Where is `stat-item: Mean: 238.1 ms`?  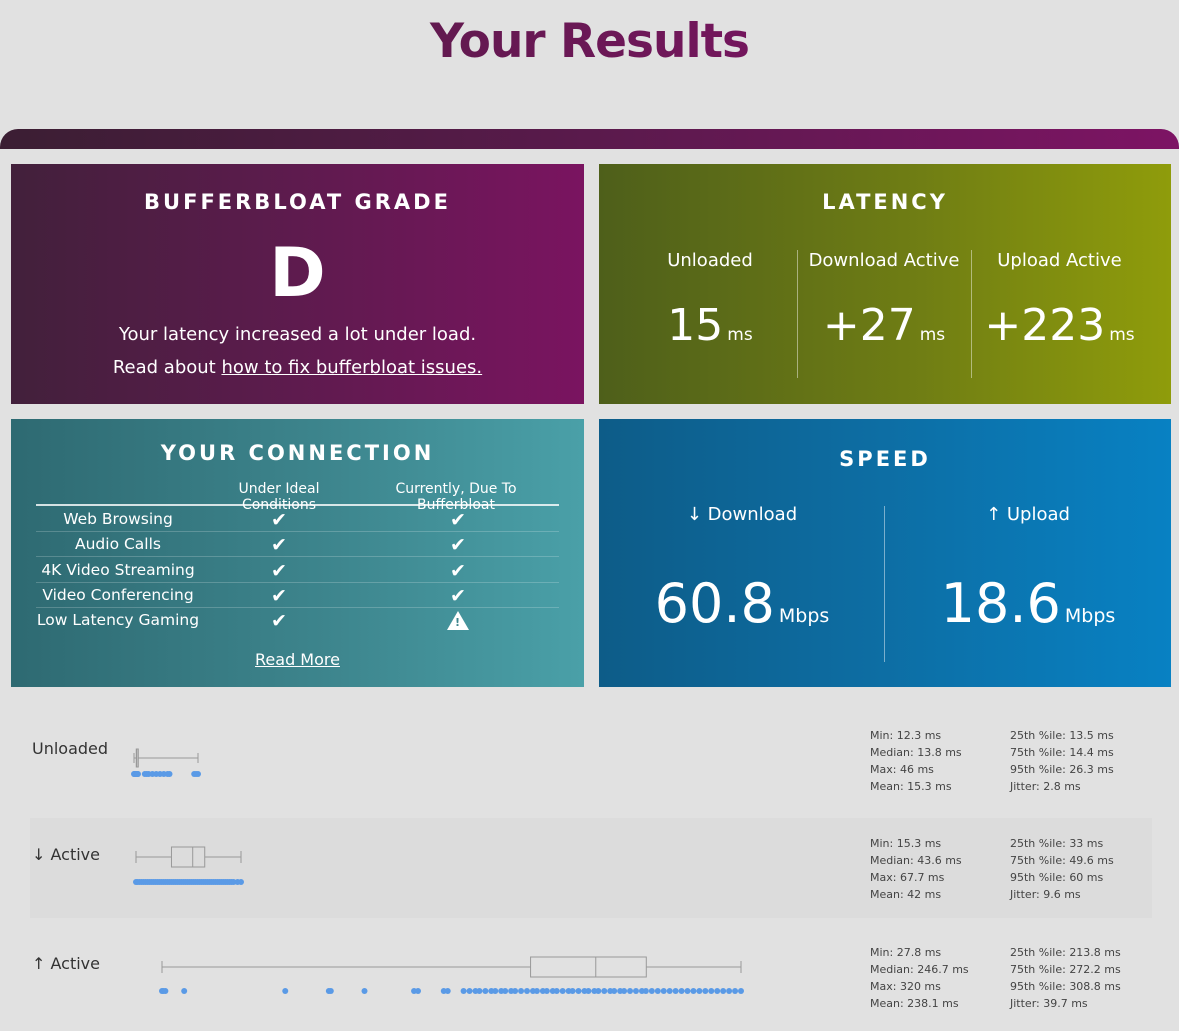
stat-item: Mean: 238.1 ms is located at coordinates (914, 1003).